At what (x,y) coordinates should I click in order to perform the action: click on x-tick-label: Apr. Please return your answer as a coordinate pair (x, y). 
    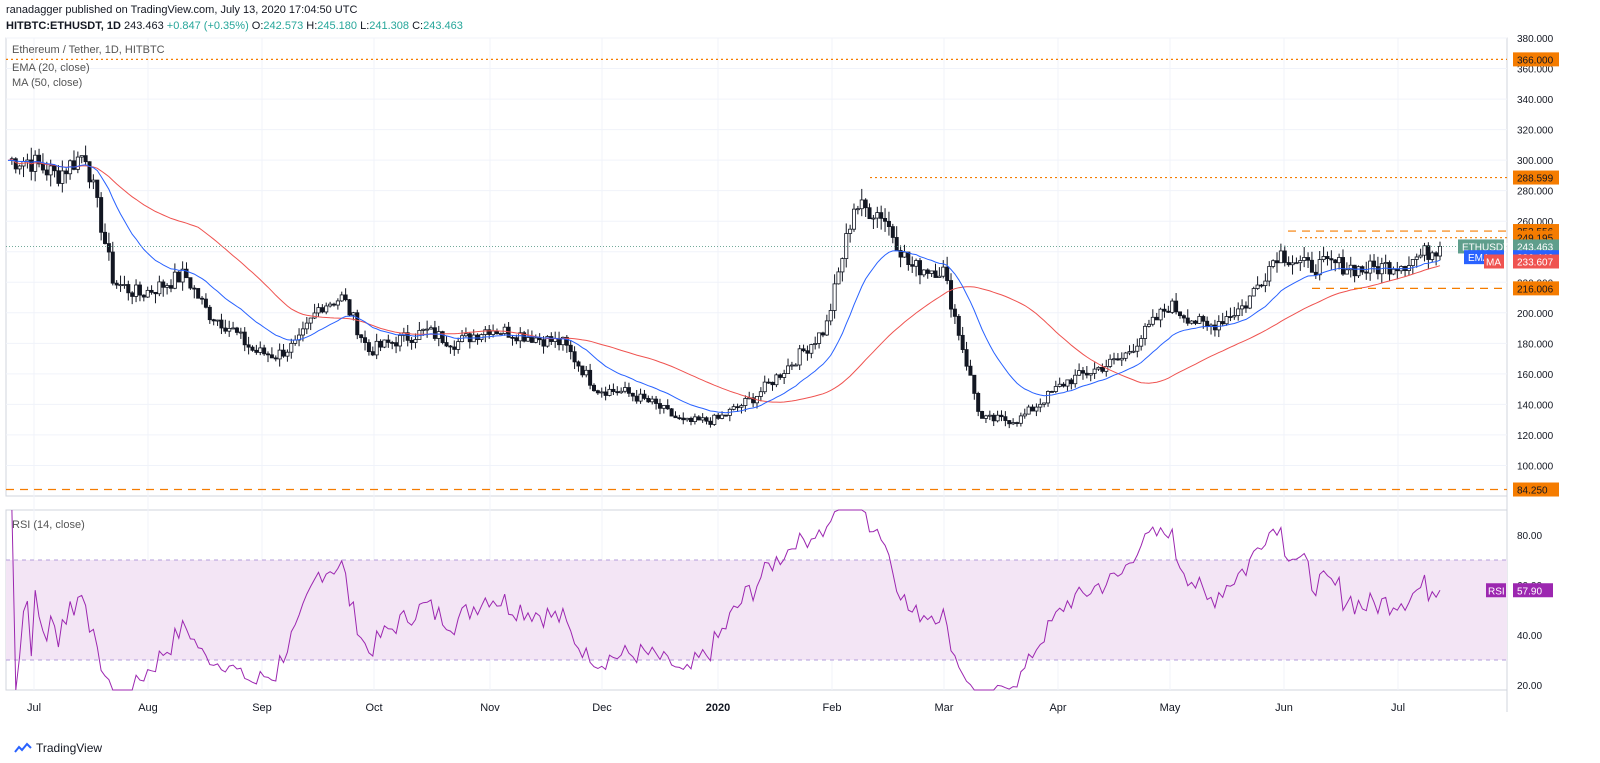
    Looking at the image, I should click on (1057, 708).